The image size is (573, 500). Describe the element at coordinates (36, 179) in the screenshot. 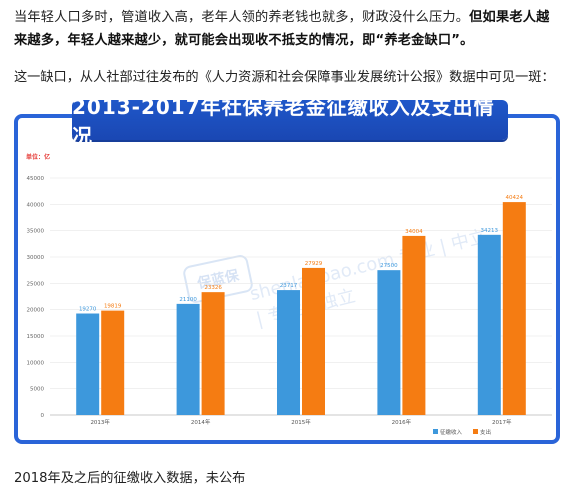

I see `y-tick-label: 45000` at that location.